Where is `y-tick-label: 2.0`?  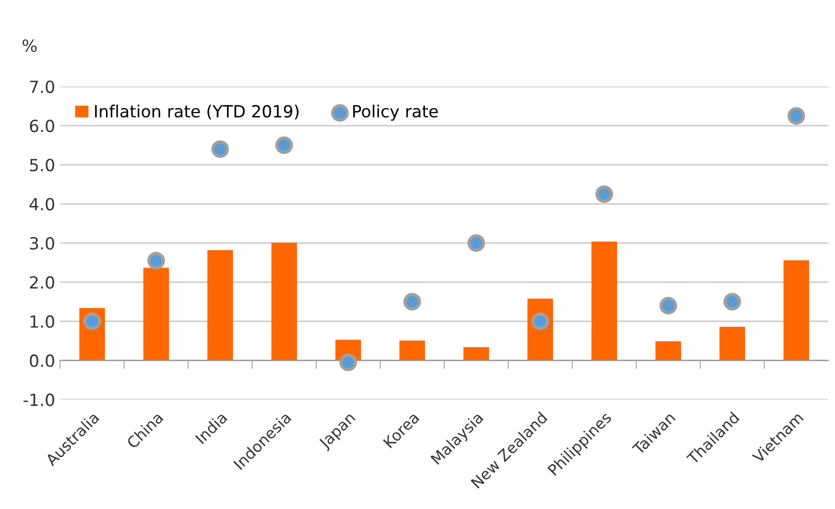 y-tick-label: 2.0 is located at coordinates (42, 282).